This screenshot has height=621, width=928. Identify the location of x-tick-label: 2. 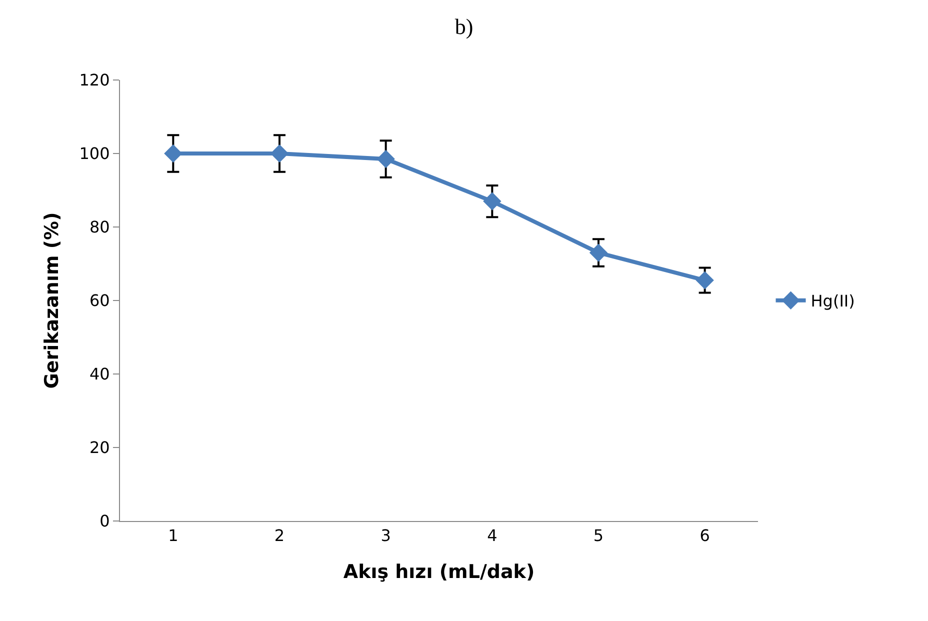
(279, 536).